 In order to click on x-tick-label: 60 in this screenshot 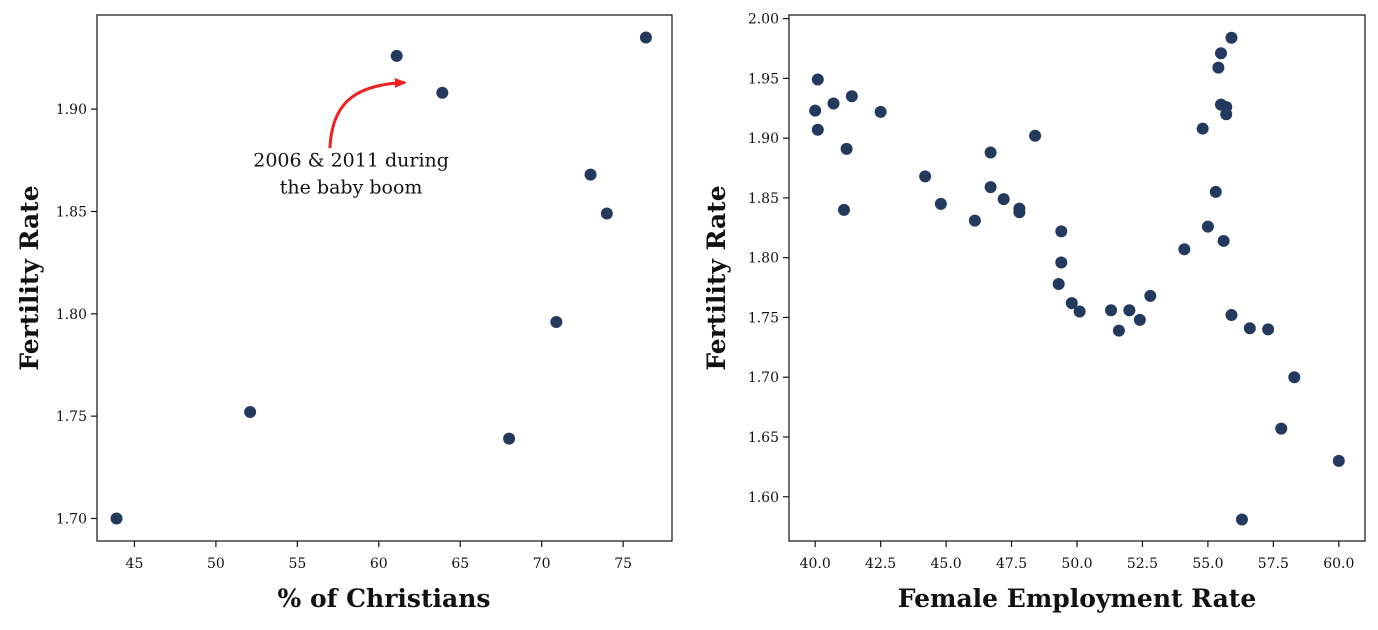, I will do `click(379, 564)`.